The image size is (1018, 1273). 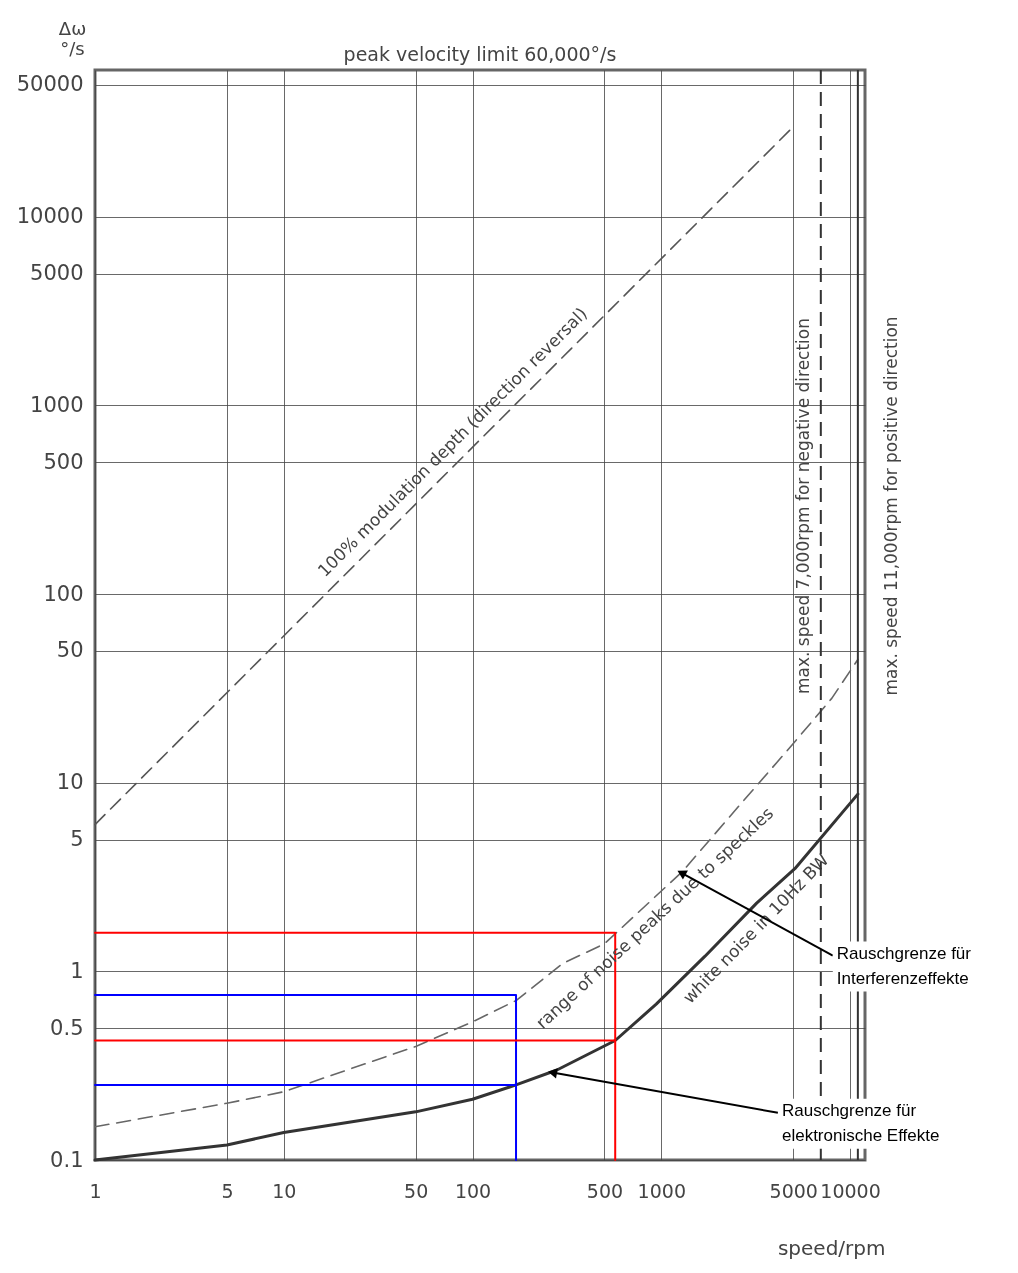 I want to click on x-tick-label: 50, so click(x=416, y=1190).